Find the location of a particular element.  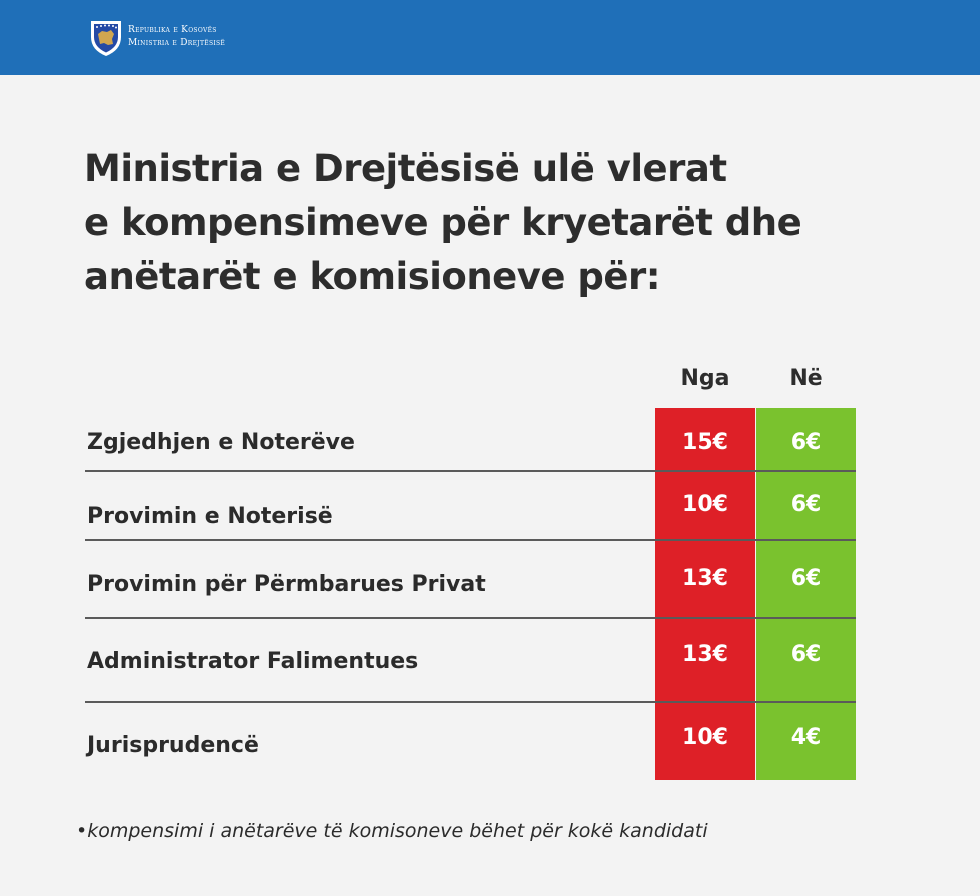

table-row: Provimin e Noterisë 10€ 6€ is located at coordinates (470, 510).